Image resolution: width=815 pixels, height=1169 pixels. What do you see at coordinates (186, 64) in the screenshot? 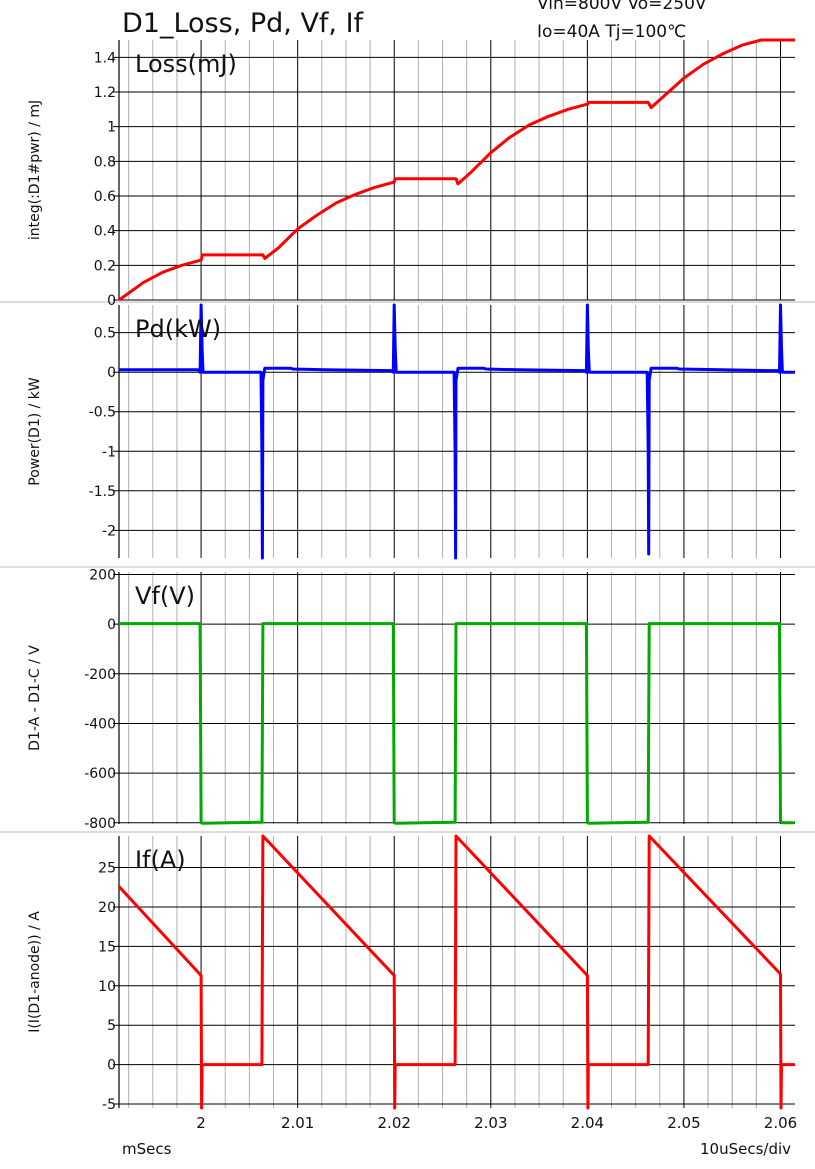
I see `series-annotation-loss: Loss(mJ)` at bounding box center [186, 64].